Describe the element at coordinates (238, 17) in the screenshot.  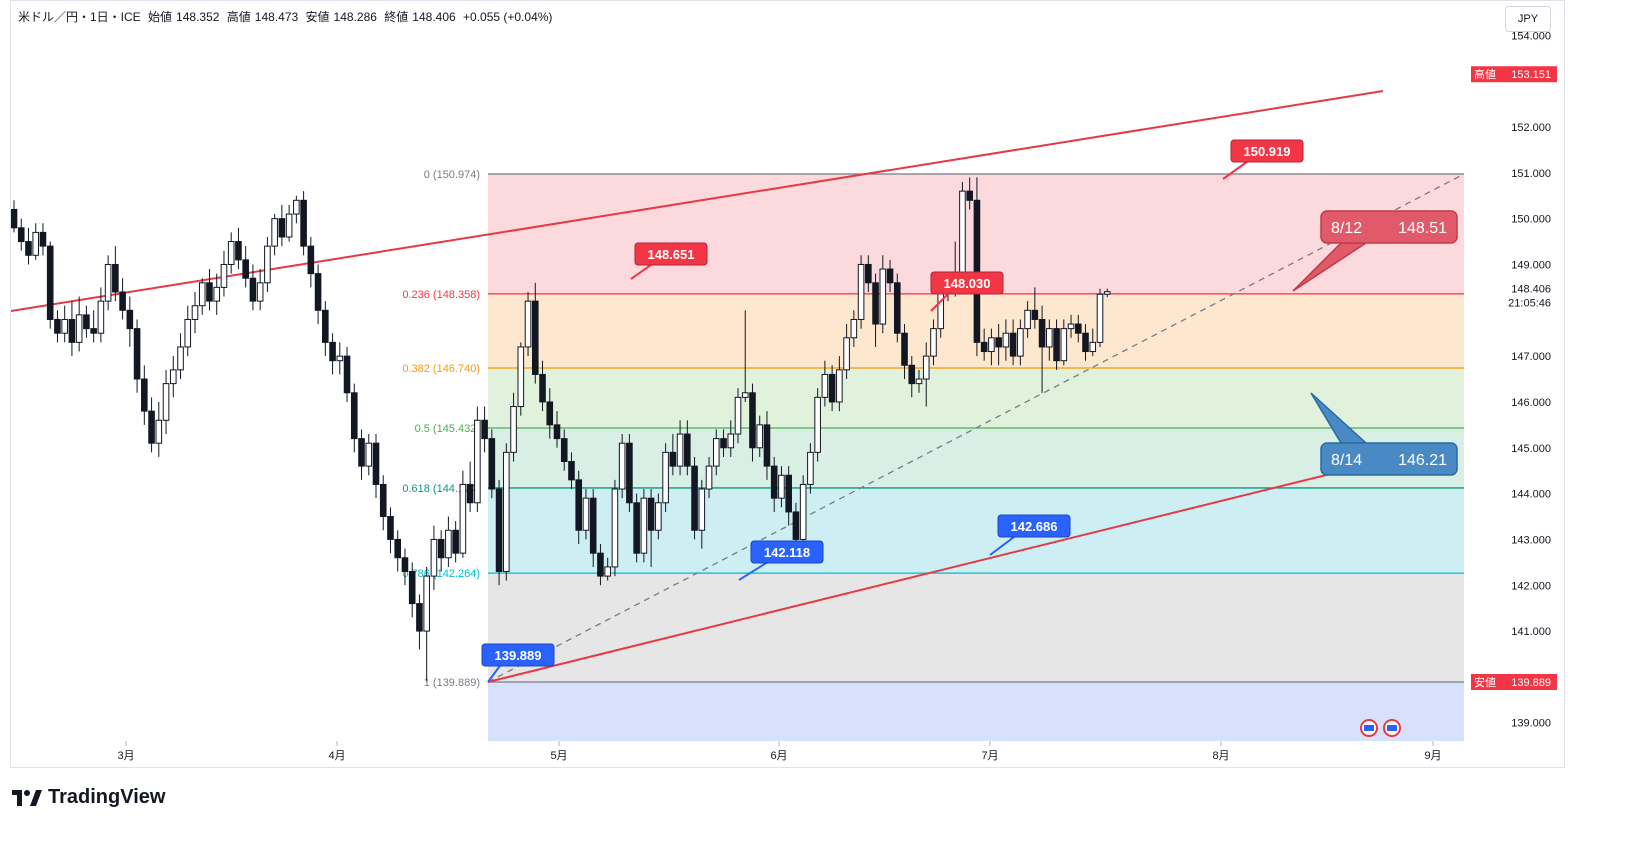
I see `high-label: 高値` at that location.